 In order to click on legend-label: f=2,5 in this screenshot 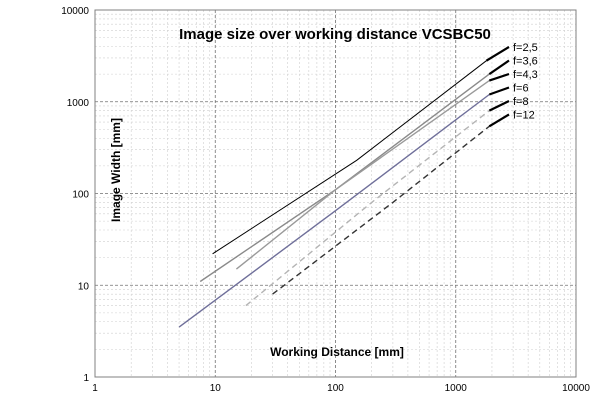, I will do `click(525, 48)`.